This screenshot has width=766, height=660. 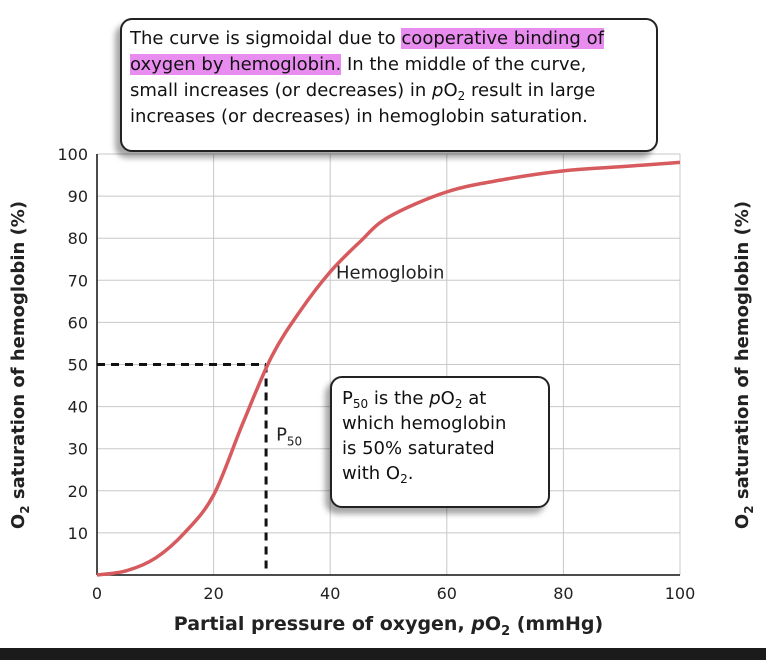 What do you see at coordinates (330, 593) in the screenshot?
I see `x-tick-label: 40` at bounding box center [330, 593].